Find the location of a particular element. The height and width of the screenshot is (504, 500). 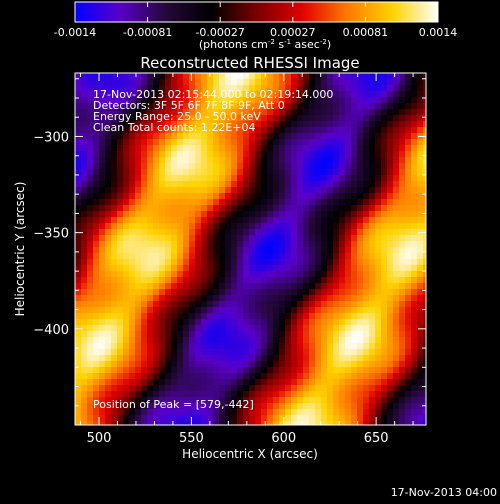

annotation-time-range: 17-Nov-2013 02:15:44.000 to 02:19:14.000 is located at coordinates (213, 94).